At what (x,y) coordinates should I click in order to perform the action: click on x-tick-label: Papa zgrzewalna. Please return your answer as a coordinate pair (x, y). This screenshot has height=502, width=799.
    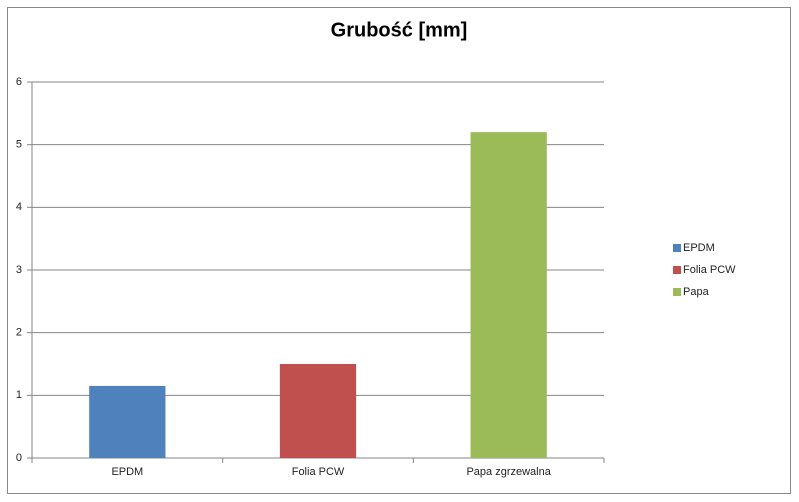
    Looking at the image, I should click on (508, 472).